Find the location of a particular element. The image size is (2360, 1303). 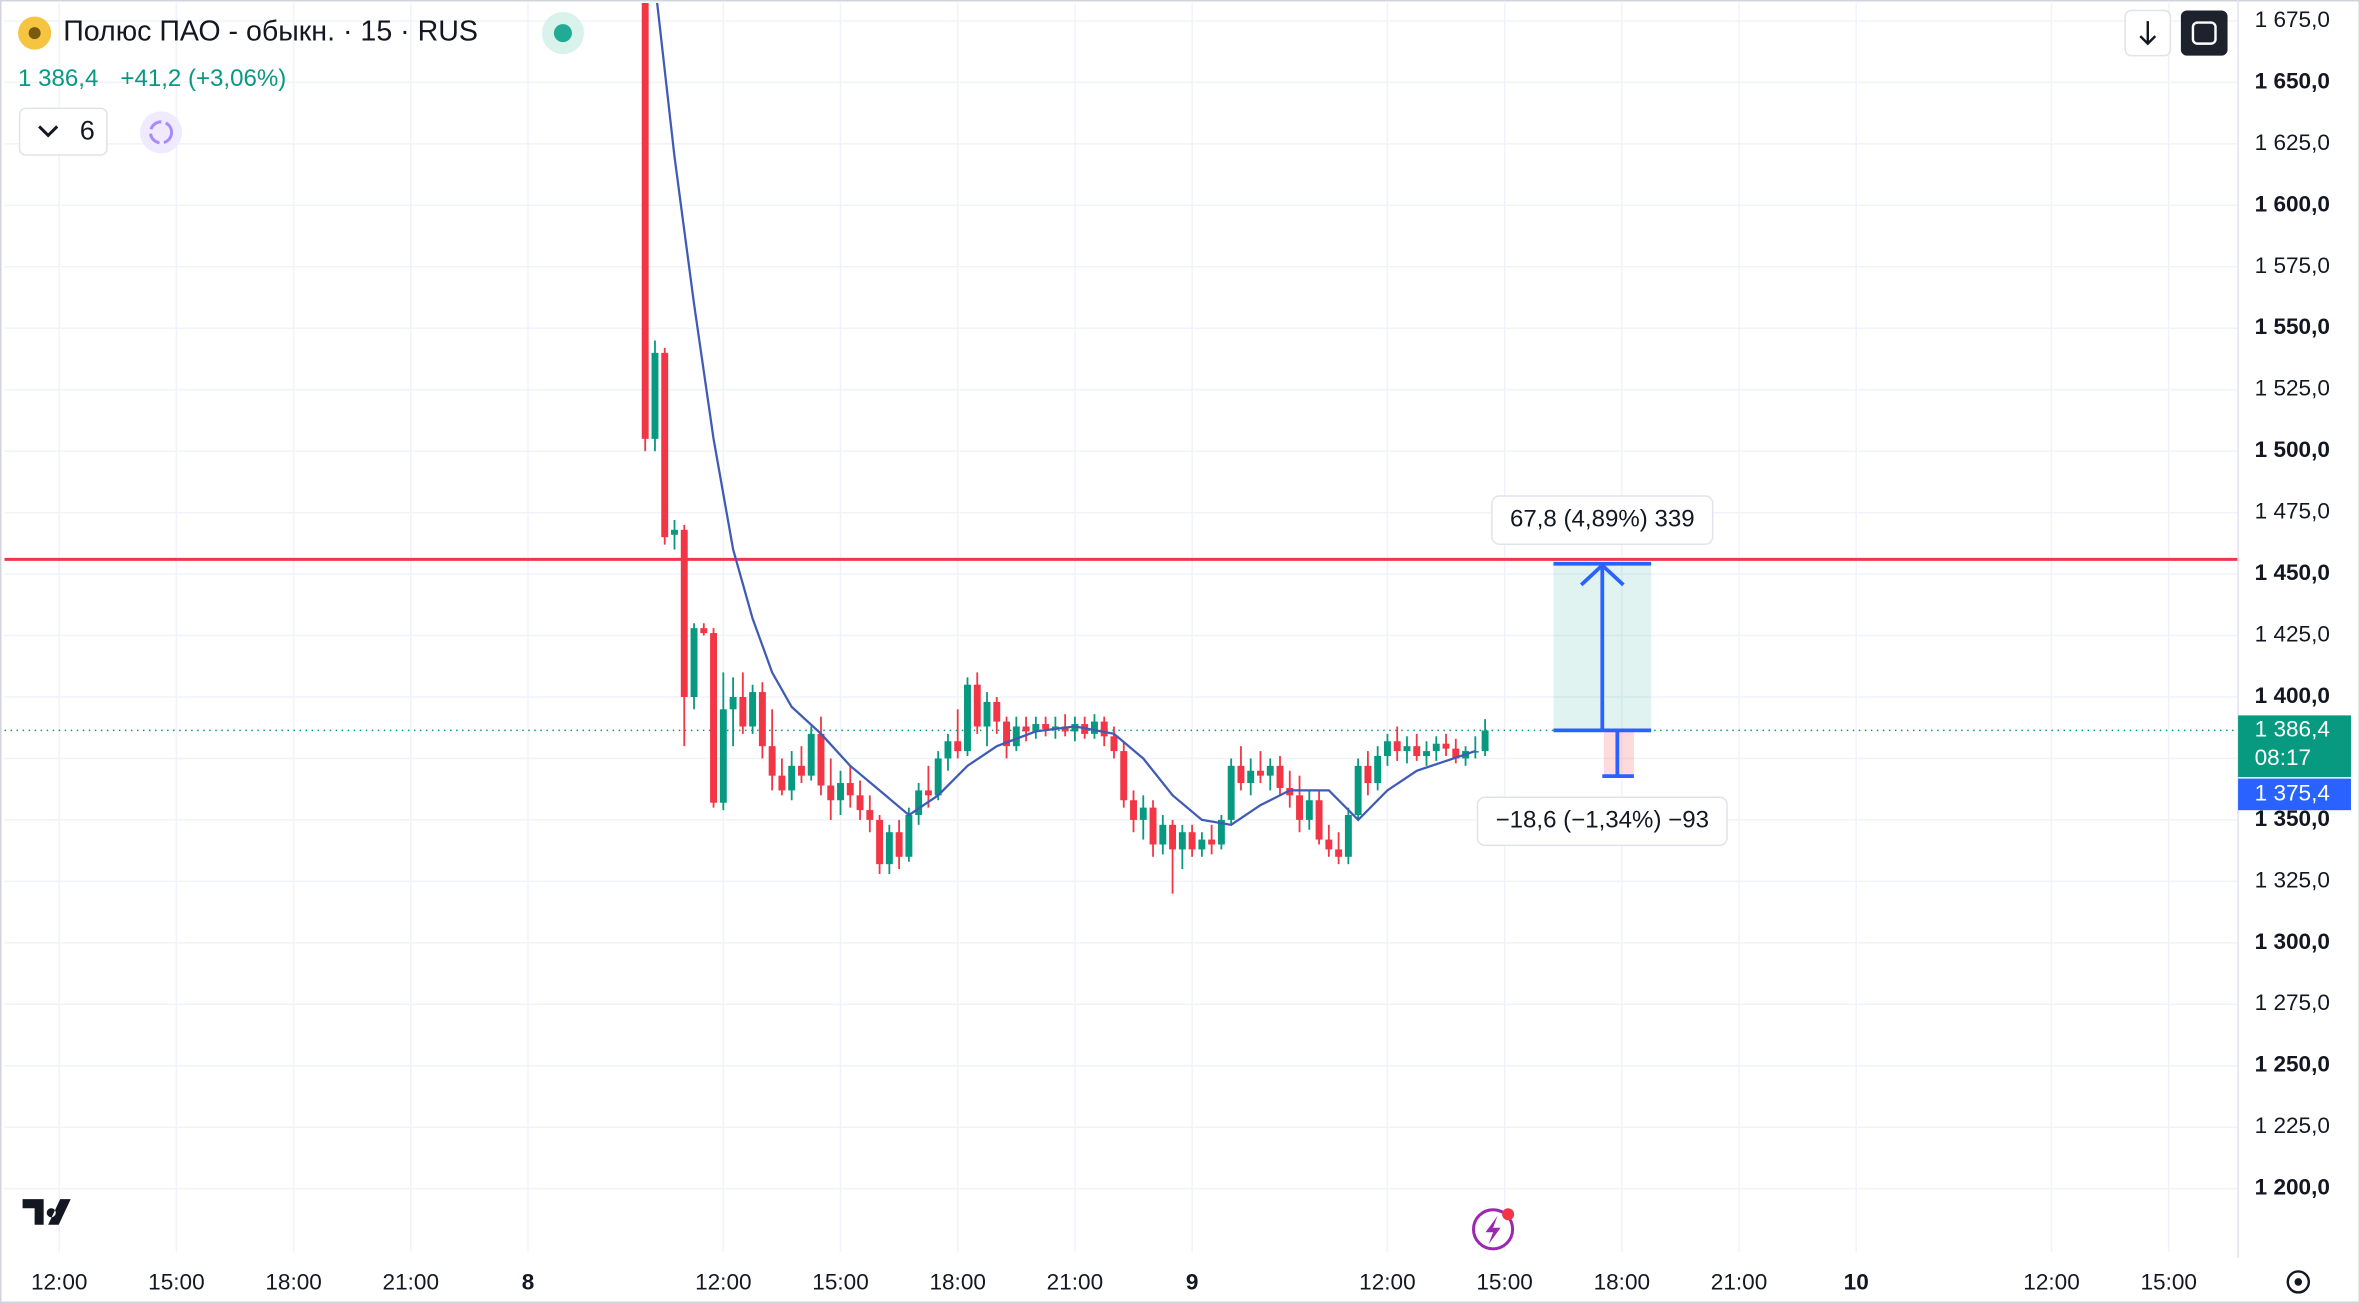

x-tick-label: 12:00 is located at coordinates (2051, 1281).